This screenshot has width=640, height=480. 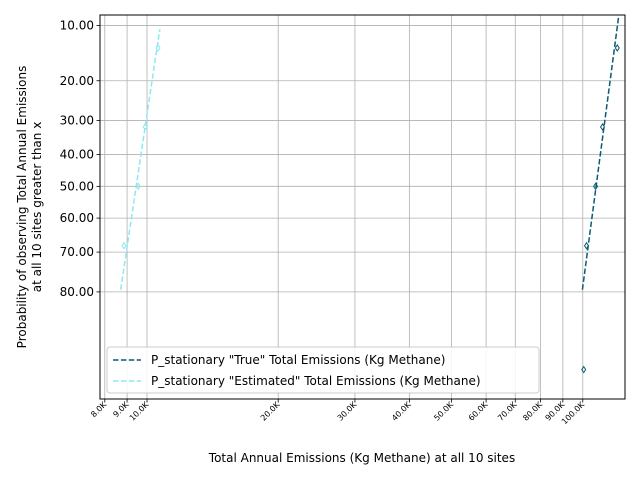 What do you see at coordinates (37, 207) in the screenshot?
I see `y-axis-title-line-2: at all 10 sites greater than x` at bounding box center [37, 207].